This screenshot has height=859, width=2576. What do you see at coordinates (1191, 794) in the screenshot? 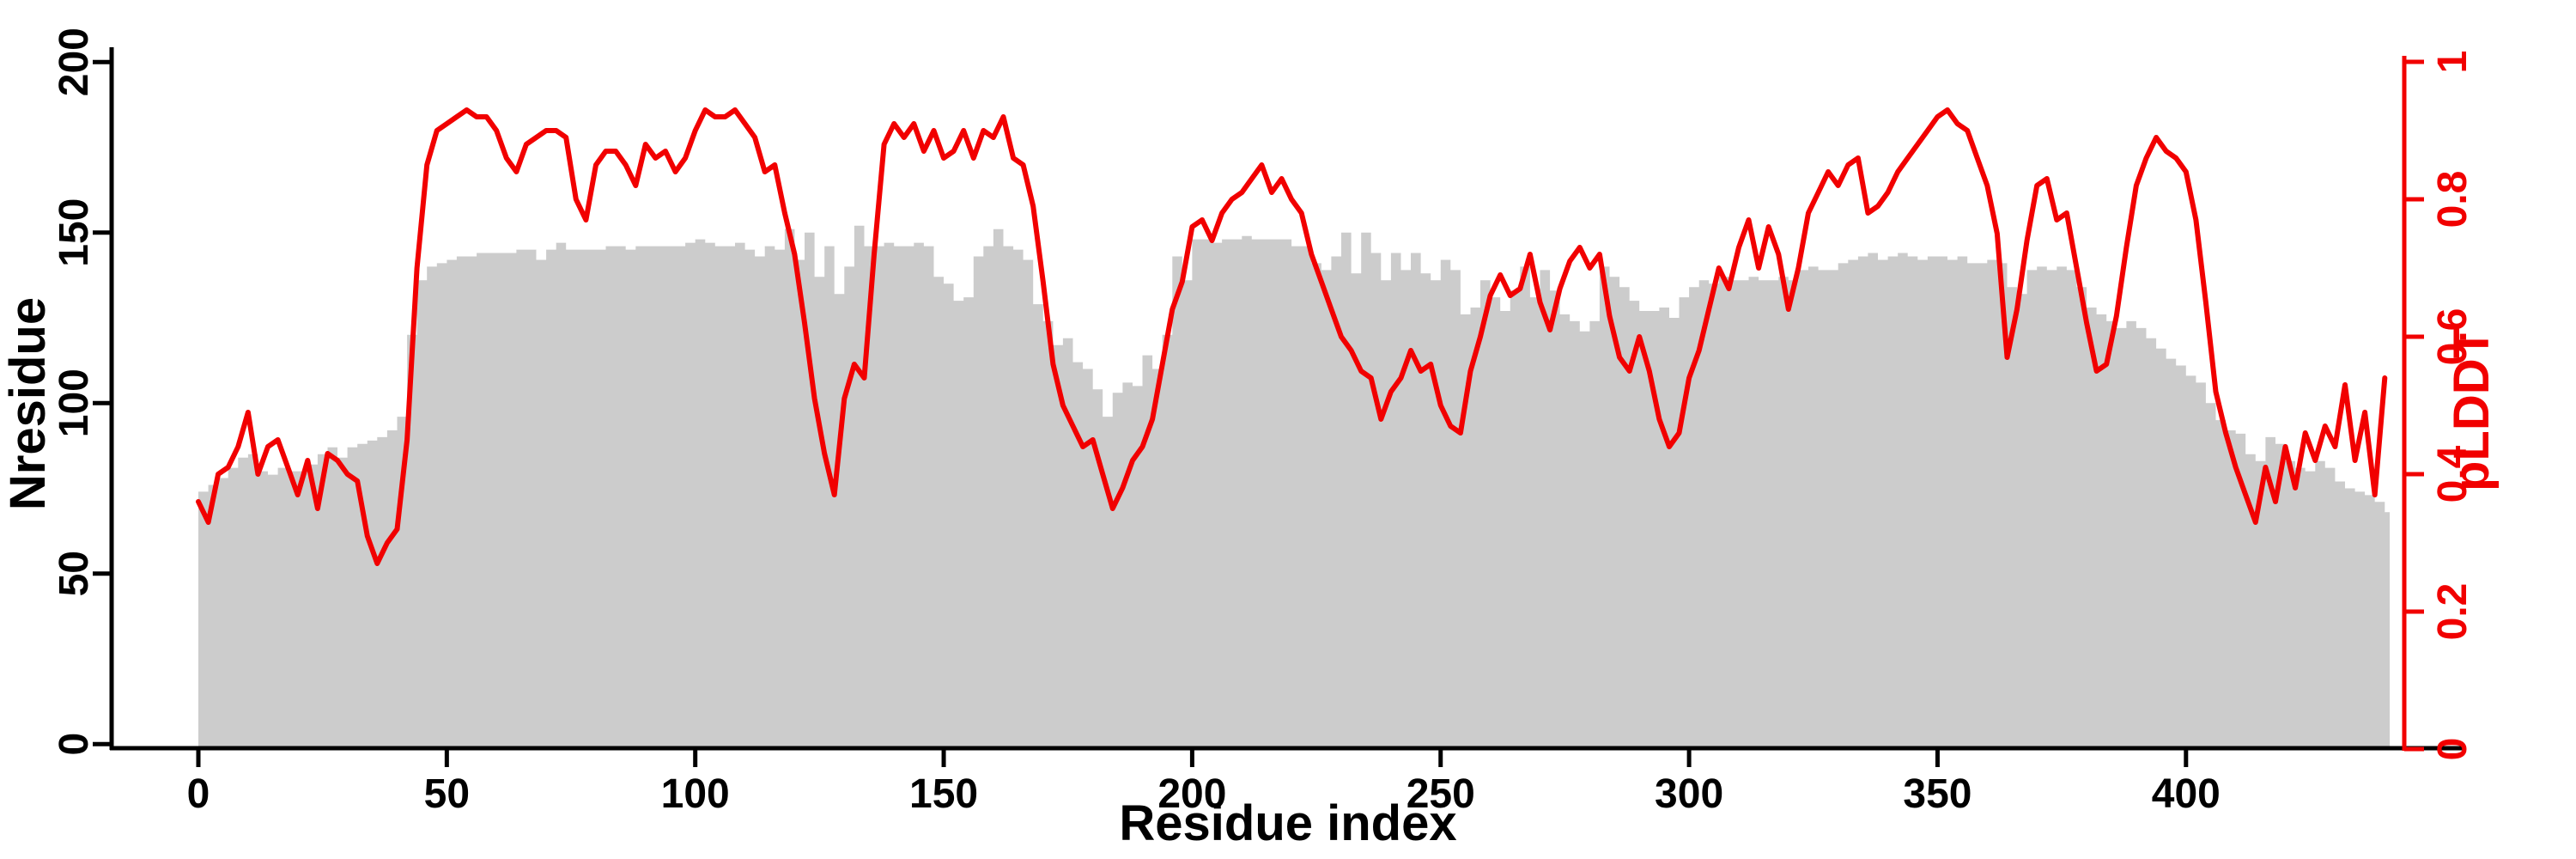
I see `x-axis-tick-label: 200` at bounding box center [1191, 794].